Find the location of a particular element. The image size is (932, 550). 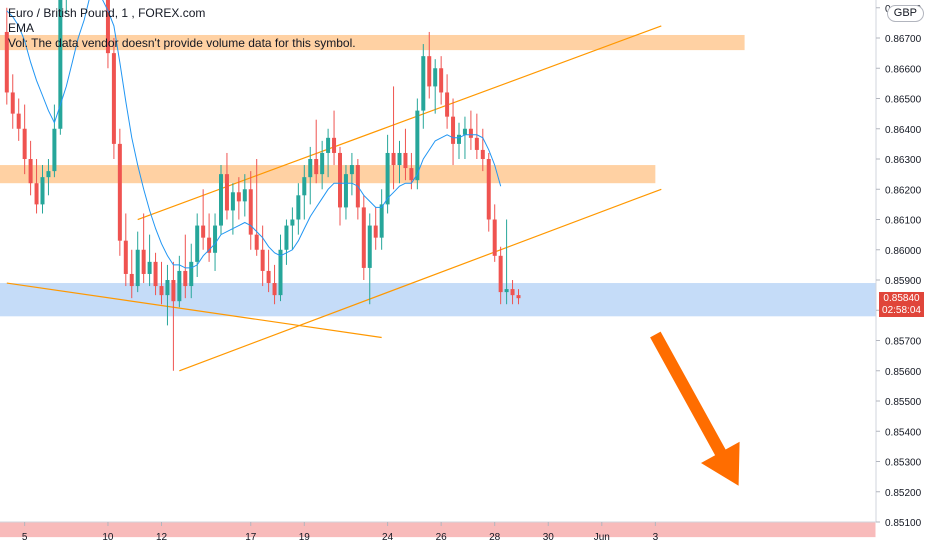

time-tick-label: 12 is located at coordinates (162, 537).